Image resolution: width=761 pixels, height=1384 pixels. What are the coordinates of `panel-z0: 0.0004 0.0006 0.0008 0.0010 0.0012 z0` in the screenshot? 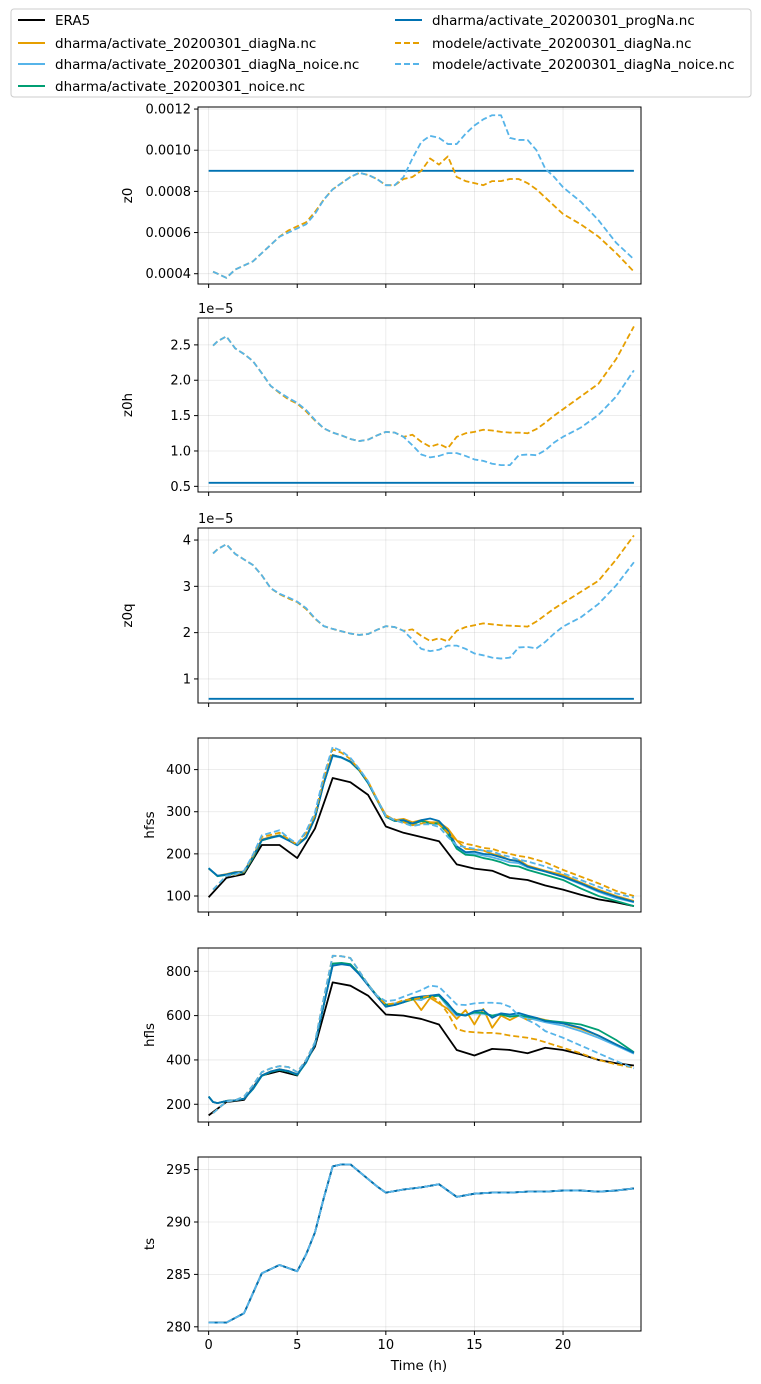 It's located at (381, 195).